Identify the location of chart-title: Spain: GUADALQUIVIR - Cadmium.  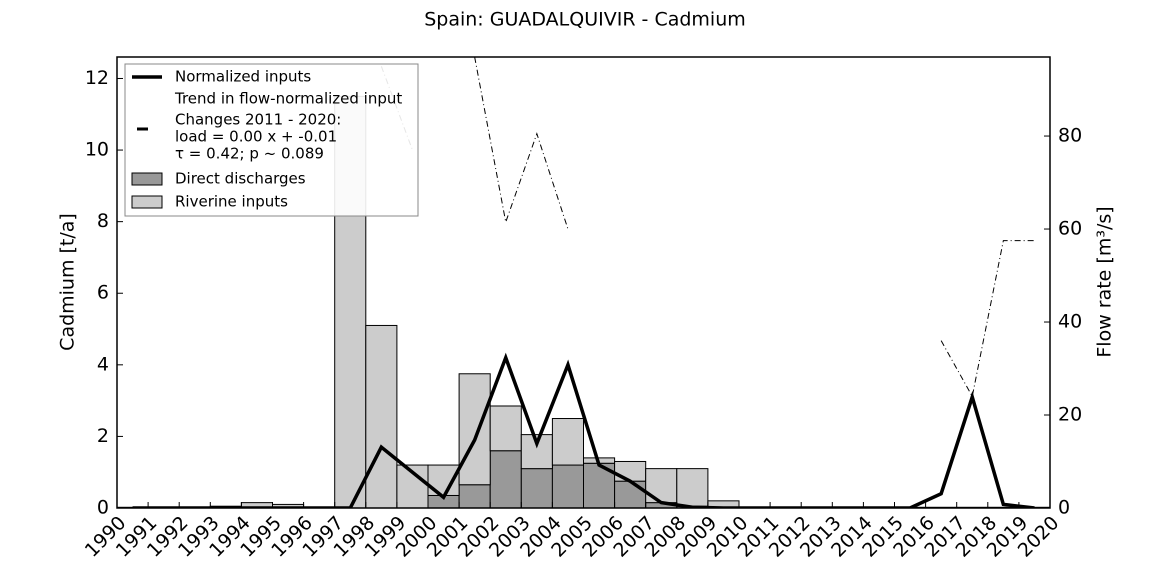
(585, 20).